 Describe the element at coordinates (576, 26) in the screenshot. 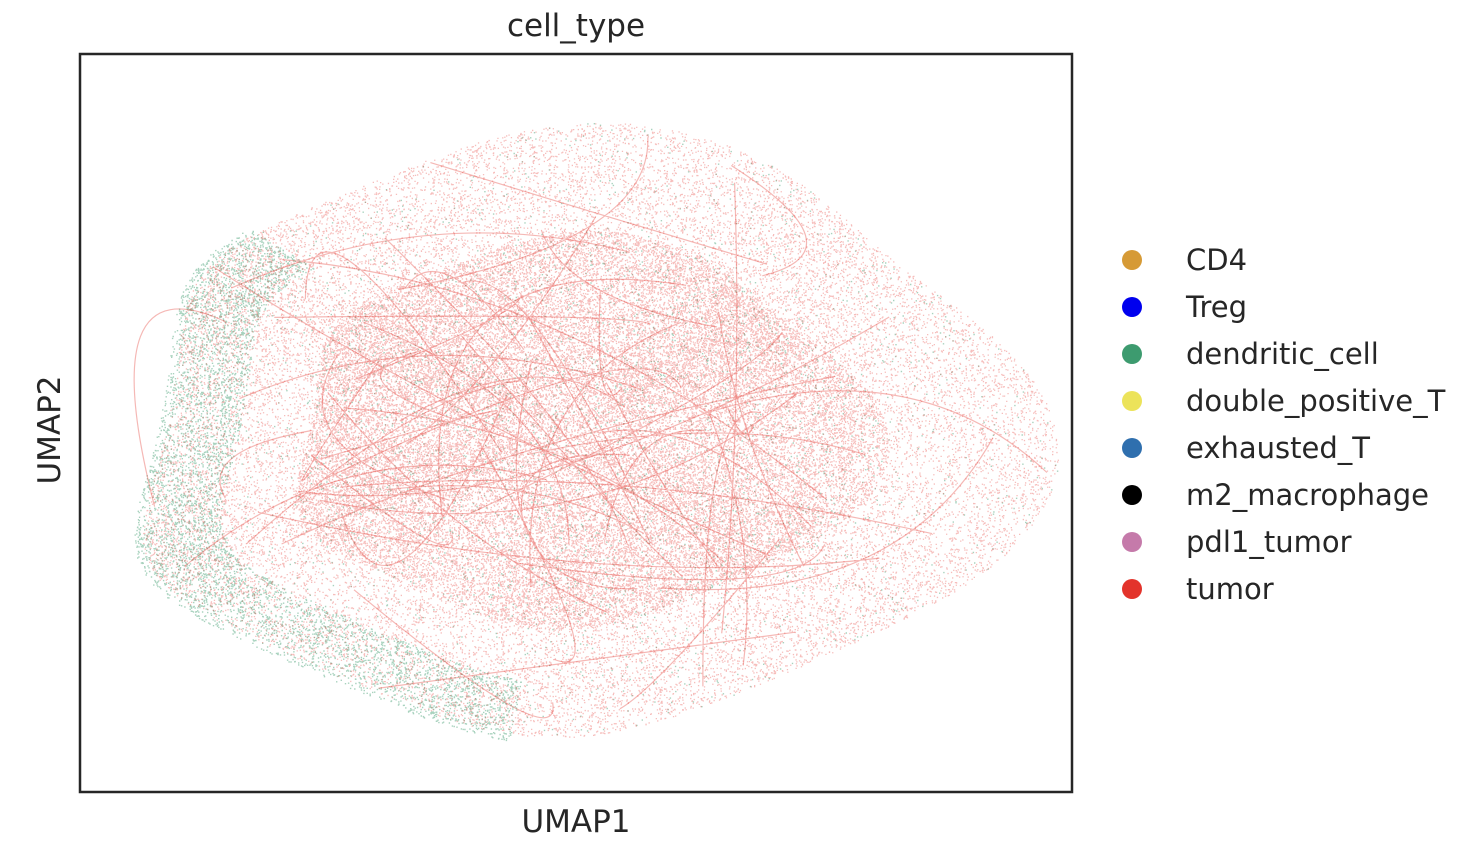

I see `chart-title: cell_type` at that location.